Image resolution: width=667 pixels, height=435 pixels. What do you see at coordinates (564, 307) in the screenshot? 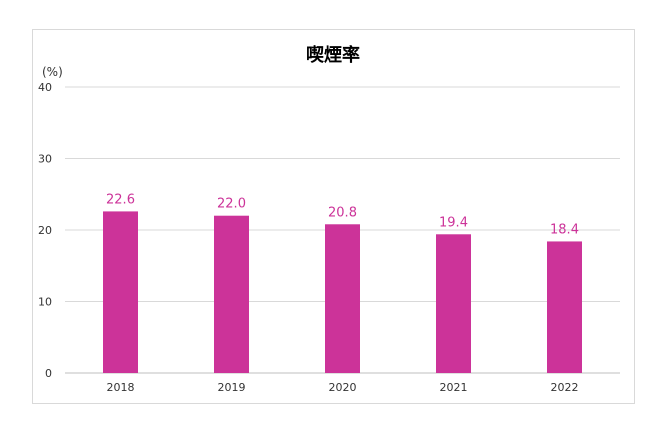
I see `bar-2022` at bounding box center [564, 307].